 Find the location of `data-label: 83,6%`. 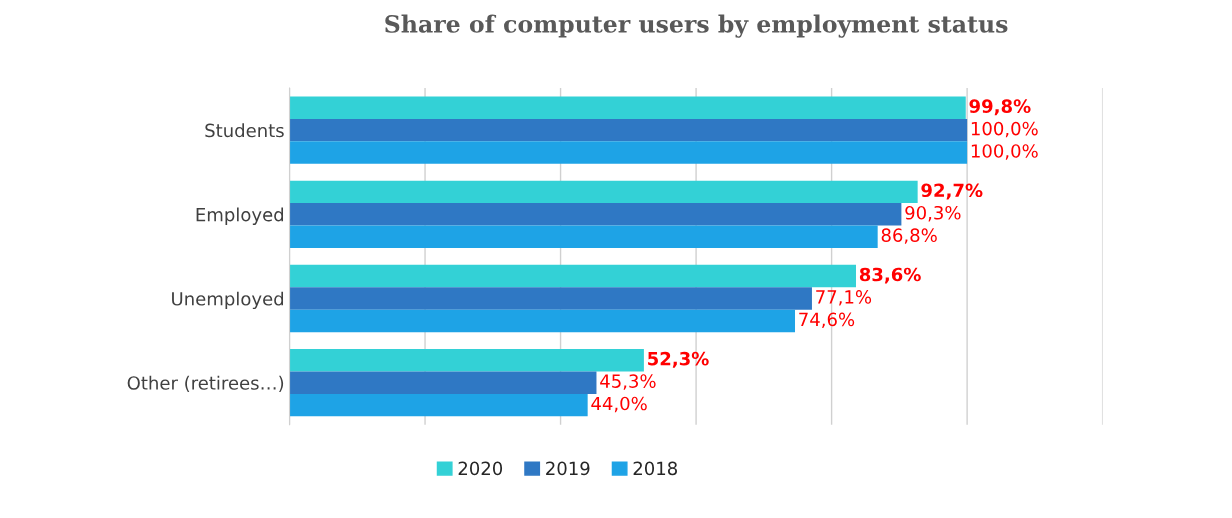

data-label: 83,6% is located at coordinates (890, 275).